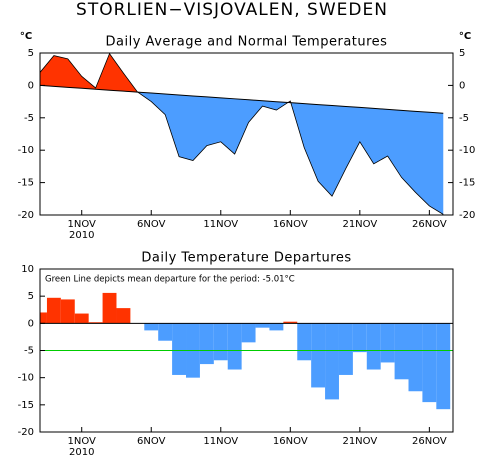 This screenshot has width=491, height=456. What do you see at coordinates (464, 118) in the screenshot?
I see `y2-tick-label: -5` at bounding box center [464, 118].